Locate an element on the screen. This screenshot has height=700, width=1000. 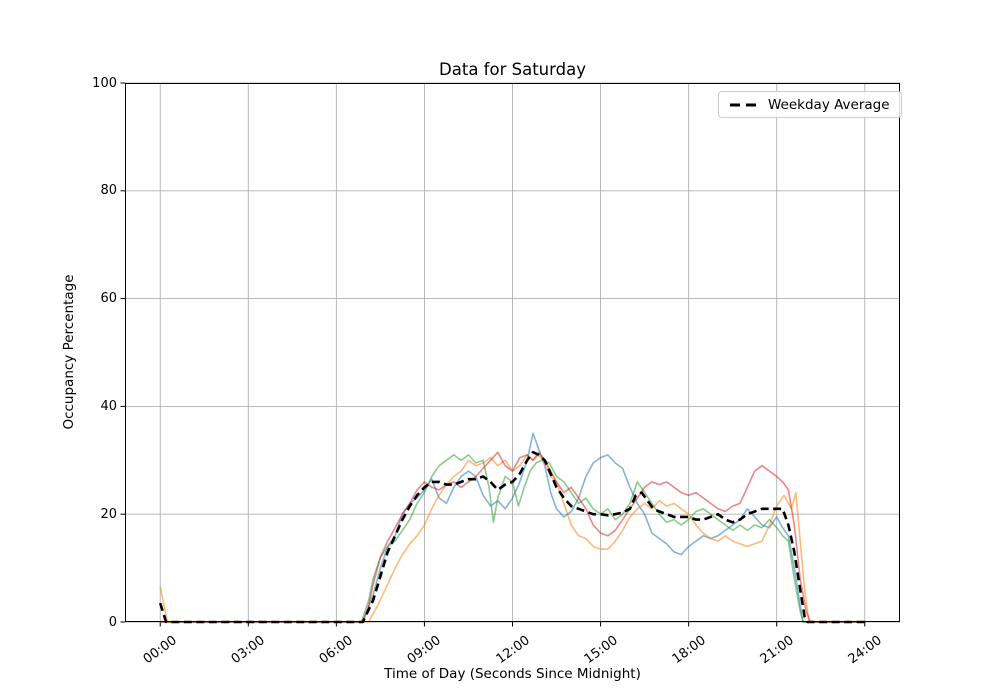
legend-label: Weekday Average is located at coordinates (829, 104).